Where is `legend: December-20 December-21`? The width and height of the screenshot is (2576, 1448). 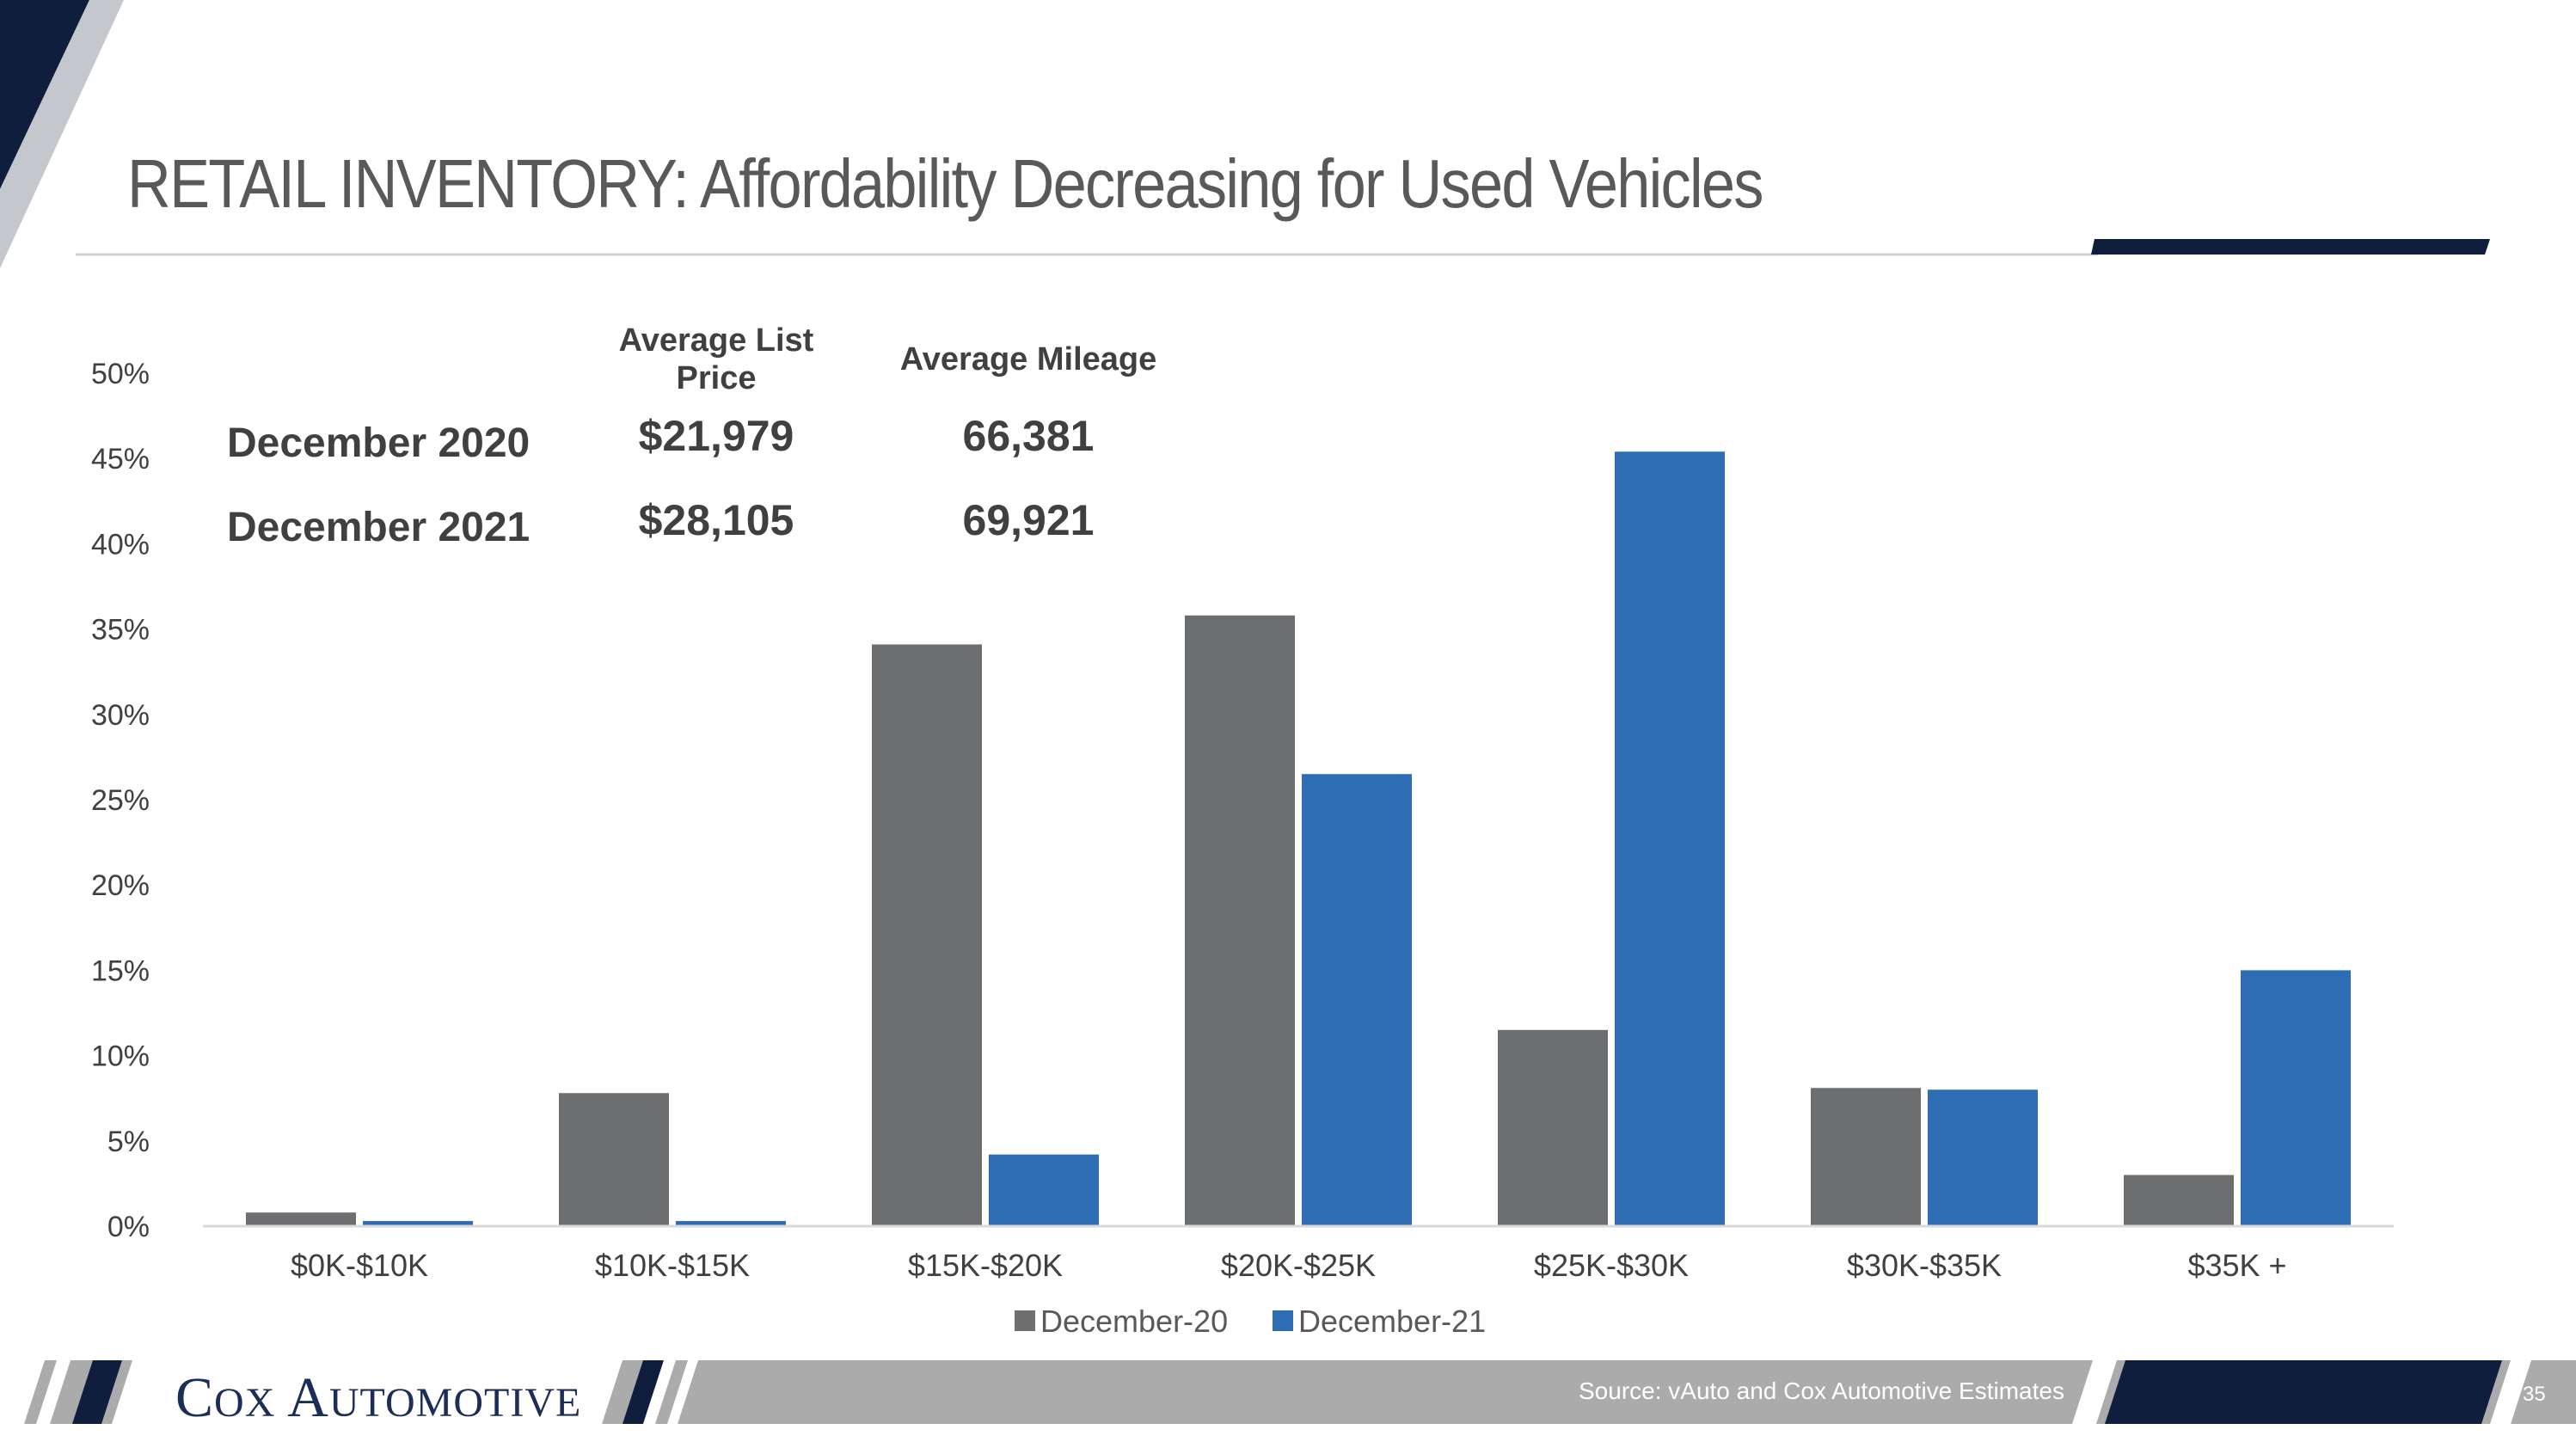
legend: December-20 December-21 is located at coordinates (1250, 1321).